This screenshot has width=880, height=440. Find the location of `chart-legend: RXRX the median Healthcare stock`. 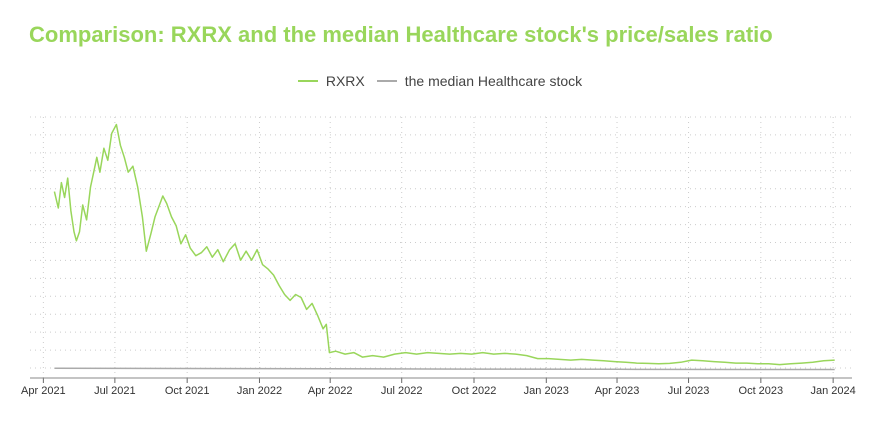

chart-legend: RXRX the median Healthcare stock is located at coordinates (440, 81).